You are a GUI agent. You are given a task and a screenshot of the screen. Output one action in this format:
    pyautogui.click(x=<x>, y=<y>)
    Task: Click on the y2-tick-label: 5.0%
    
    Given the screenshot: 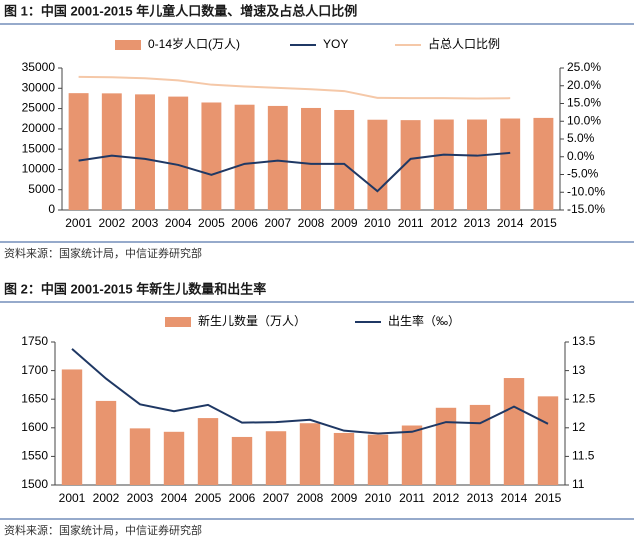 What is the action you would take?
    pyautogui.click(x=581, y=138)
    